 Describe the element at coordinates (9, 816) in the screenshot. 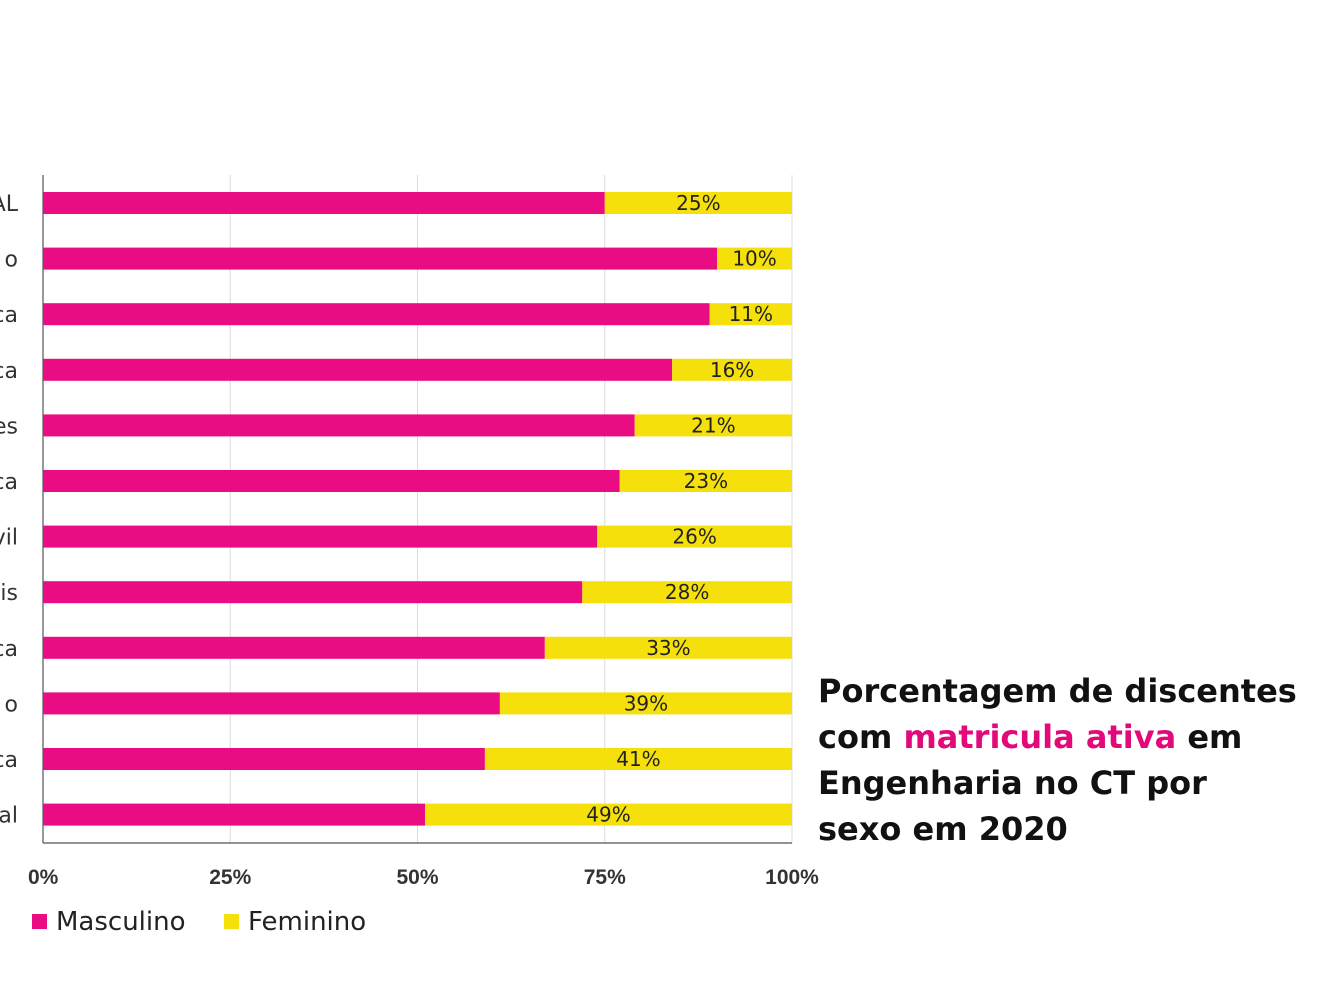

I see `category-label: al` at that location.